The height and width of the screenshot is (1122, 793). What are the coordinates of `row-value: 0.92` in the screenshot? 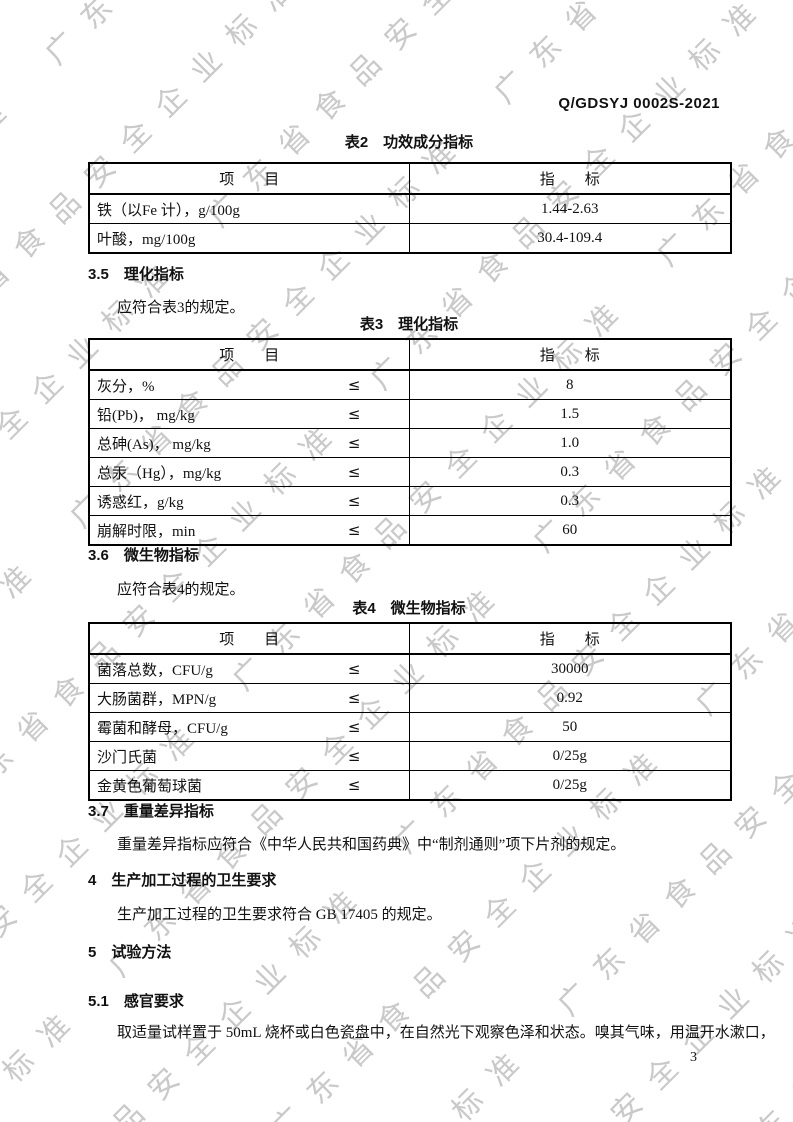 It's located at (570, 698).